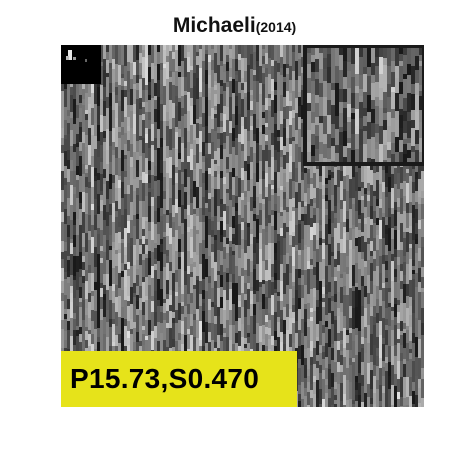 The height and width of the screenshot is (469, 469). I want to click on method-year: (2014), so click(276, 27).